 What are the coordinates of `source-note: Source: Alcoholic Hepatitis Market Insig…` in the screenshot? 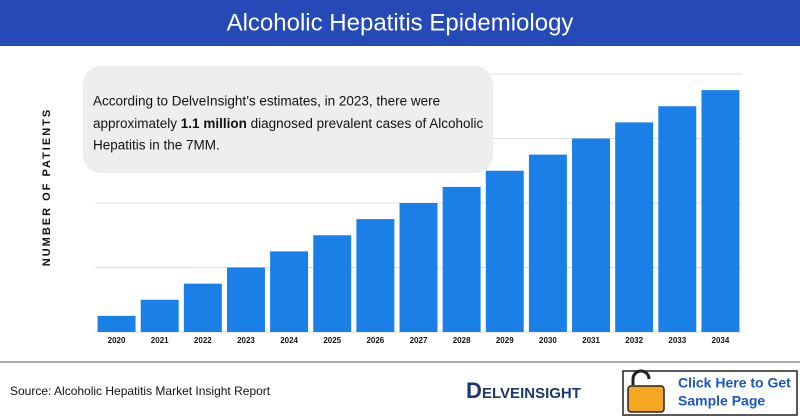 It's located at (140, 391).